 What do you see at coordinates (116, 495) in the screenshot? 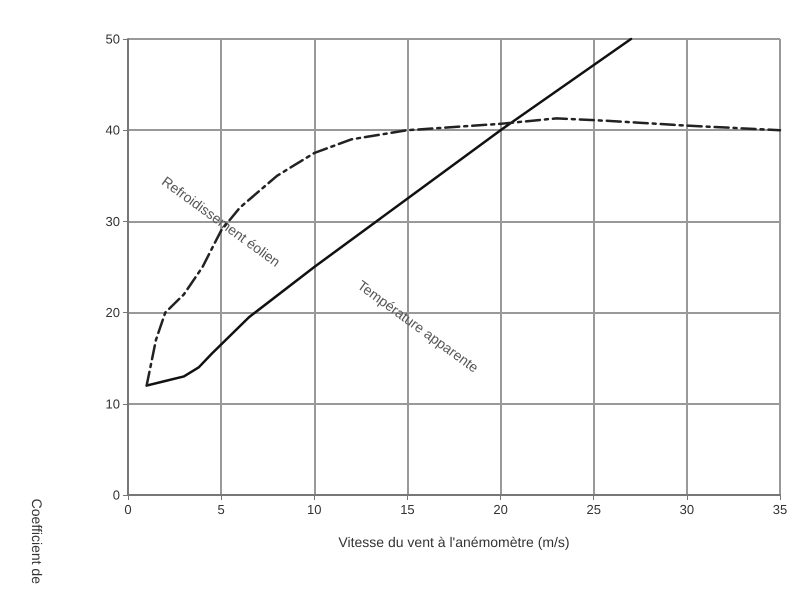
I see `y-tick-label: 0` at bounding box center [116, 495].